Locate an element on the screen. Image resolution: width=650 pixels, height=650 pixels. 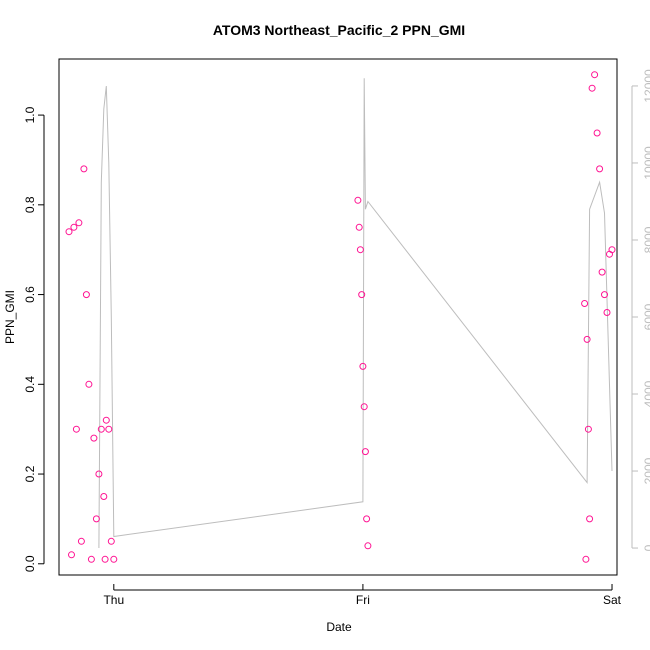
y2-tick-label: 2000 is located at coordinates (646, 470).